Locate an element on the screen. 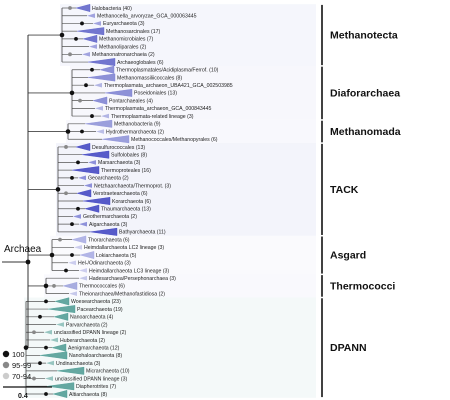 This screenshot has width=450, height=400. leaf-label: Methanonatronarchaeia (2) is located at coordinates (123, 55).